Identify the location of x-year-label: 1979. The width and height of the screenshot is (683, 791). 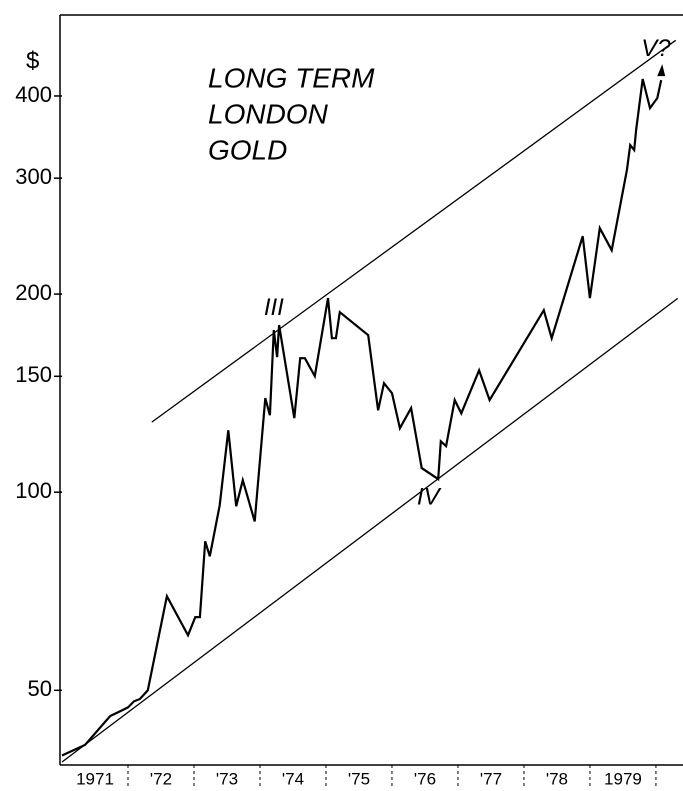
(623, 778).